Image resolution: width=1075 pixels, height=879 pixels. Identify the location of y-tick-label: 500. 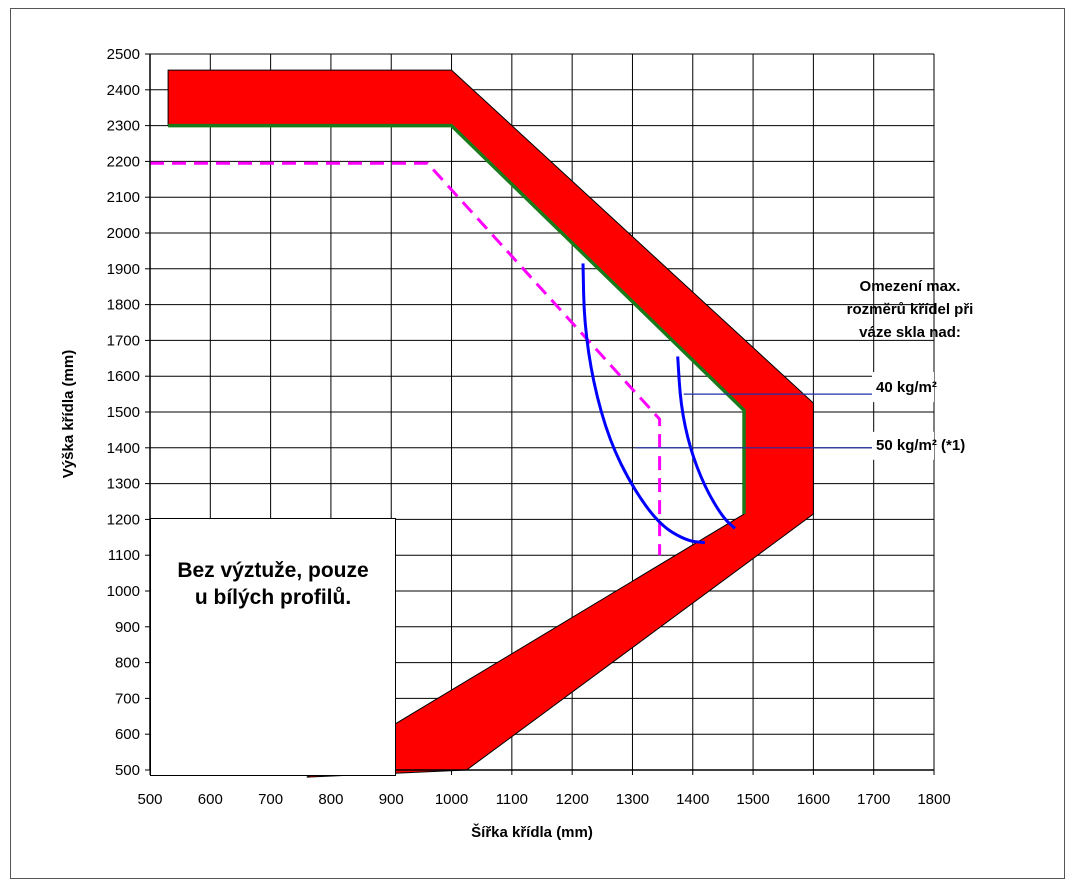
(127, 770).